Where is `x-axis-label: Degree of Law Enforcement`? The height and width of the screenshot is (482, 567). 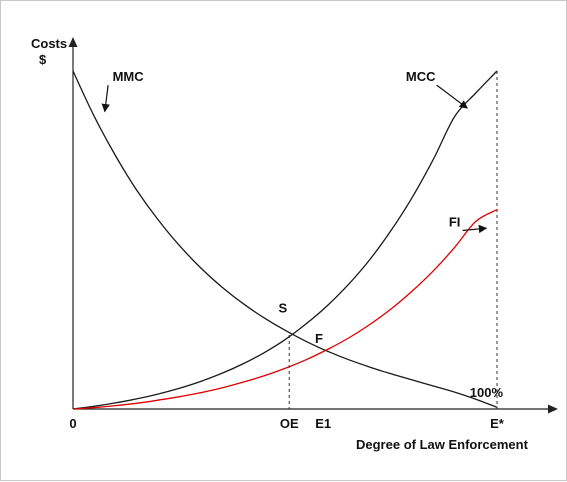
x-axis-label: Degree of Law Enforcement is located at coordinates (442, 444).